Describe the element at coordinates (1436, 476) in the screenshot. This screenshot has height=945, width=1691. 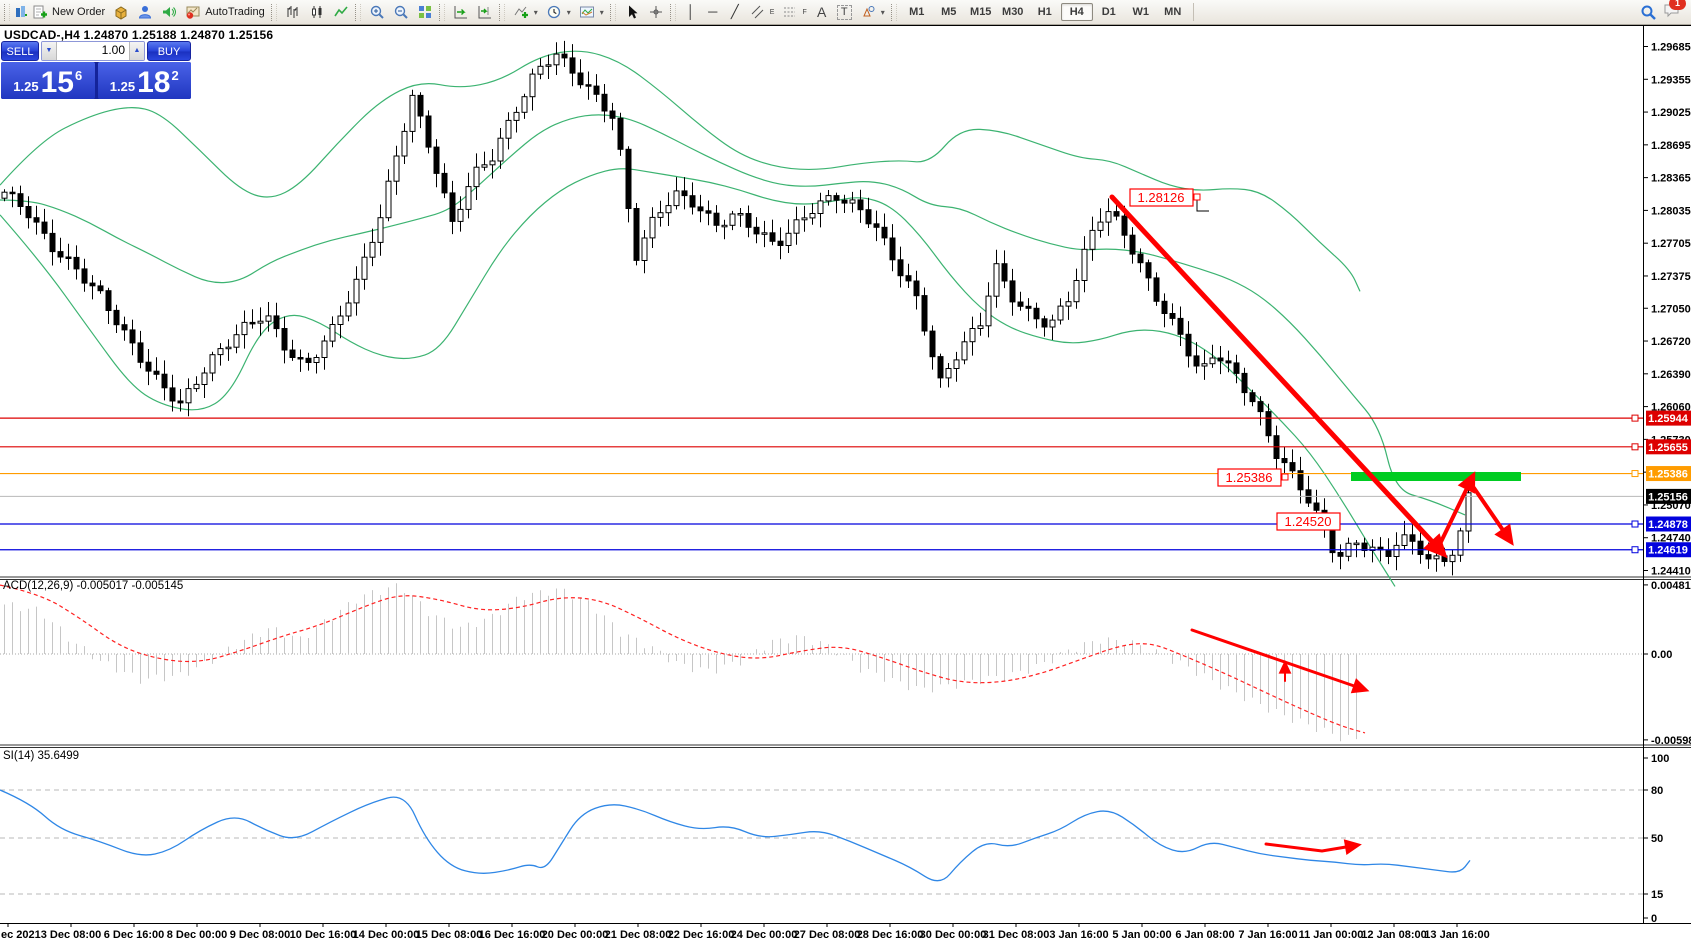
I see `support-bar` at that location.